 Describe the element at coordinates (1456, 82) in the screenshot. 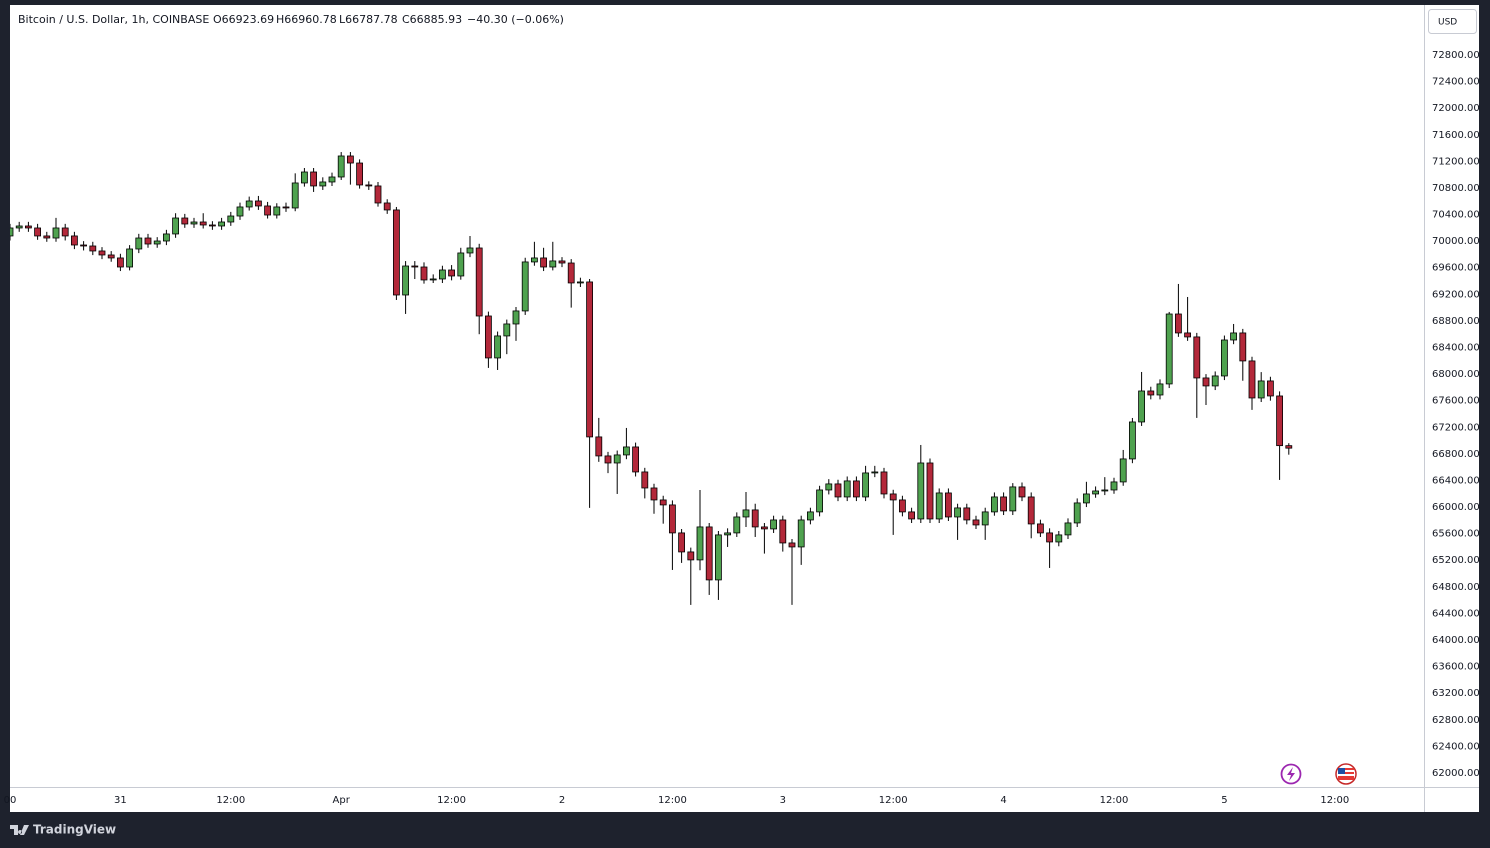

I see `y-tick-label: 72400.00` at that location.